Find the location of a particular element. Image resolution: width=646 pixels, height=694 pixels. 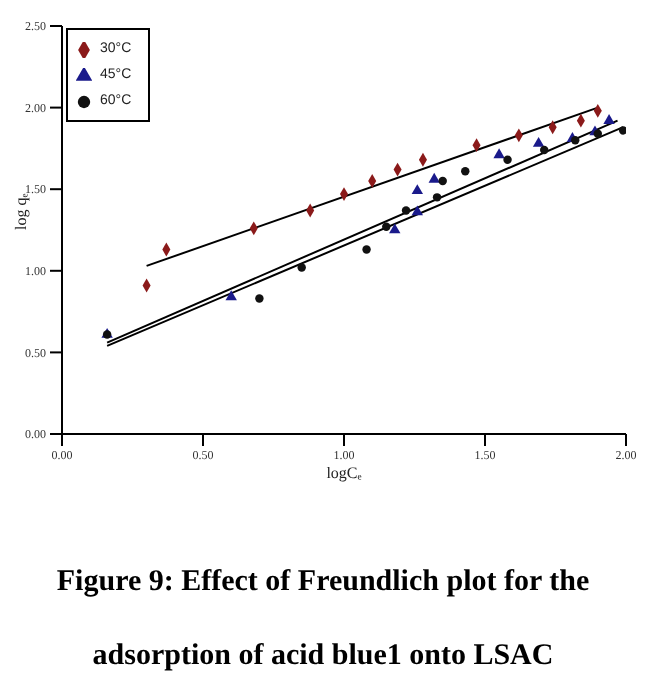

chart-title: Figure 9: Effect of Freundlich plot for the adsorption of acid blue1 onto LSAC is located at coordinates (323, 619).